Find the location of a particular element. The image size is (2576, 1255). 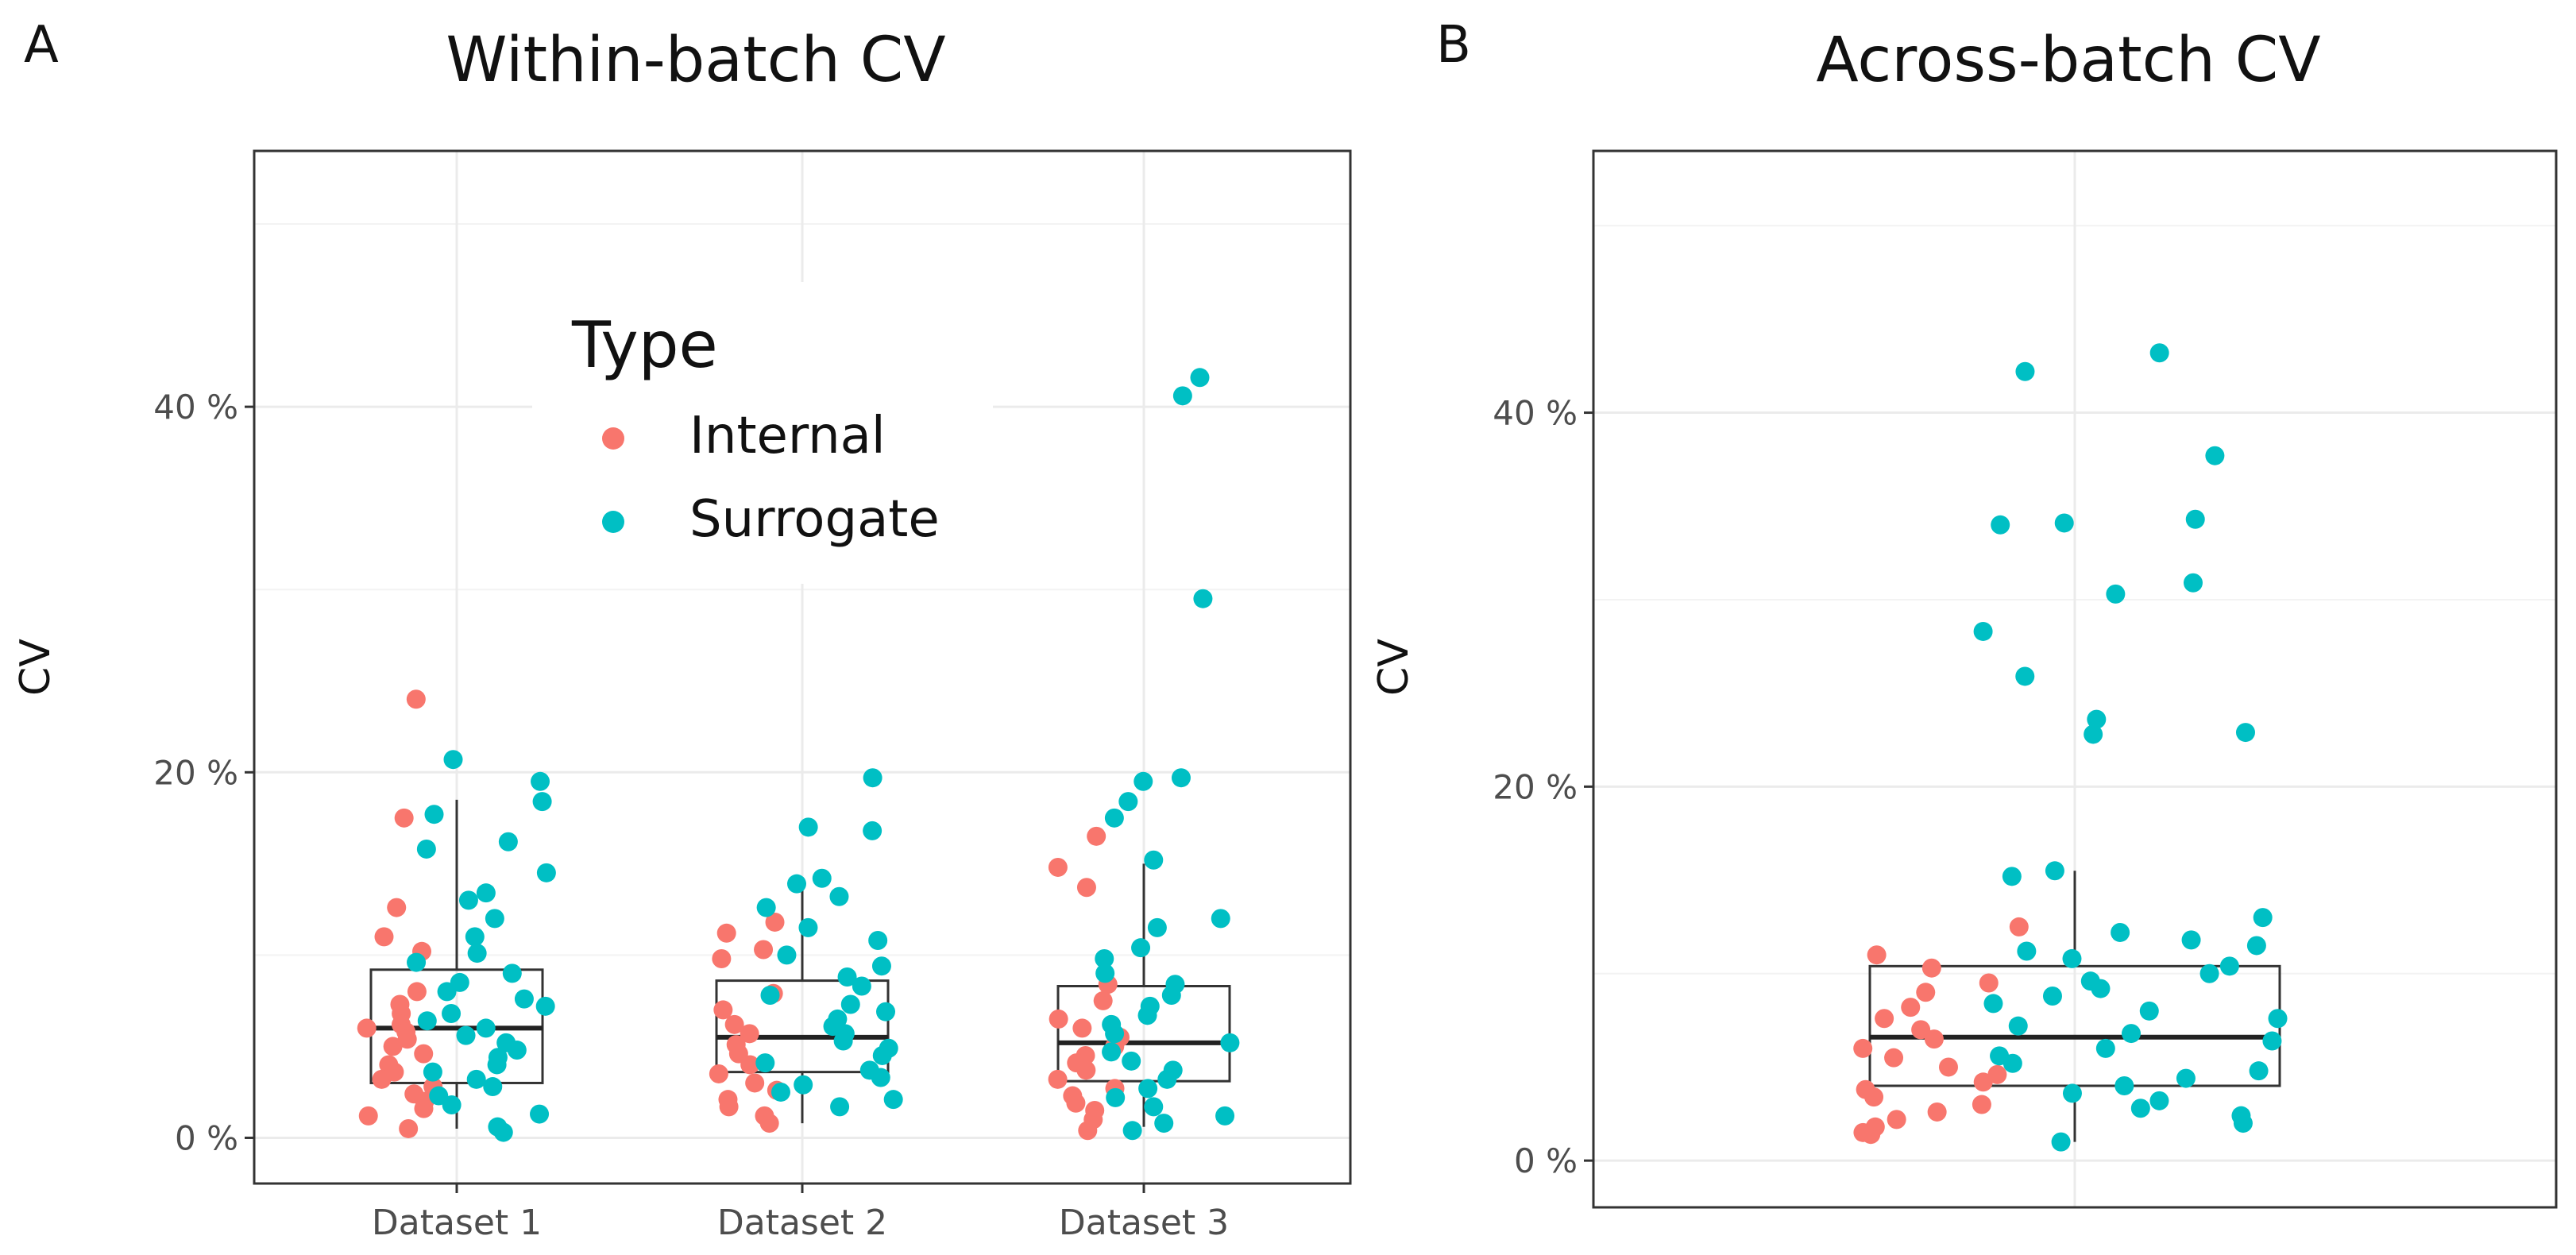

box-iqr is located at coordinates (802, 1026).